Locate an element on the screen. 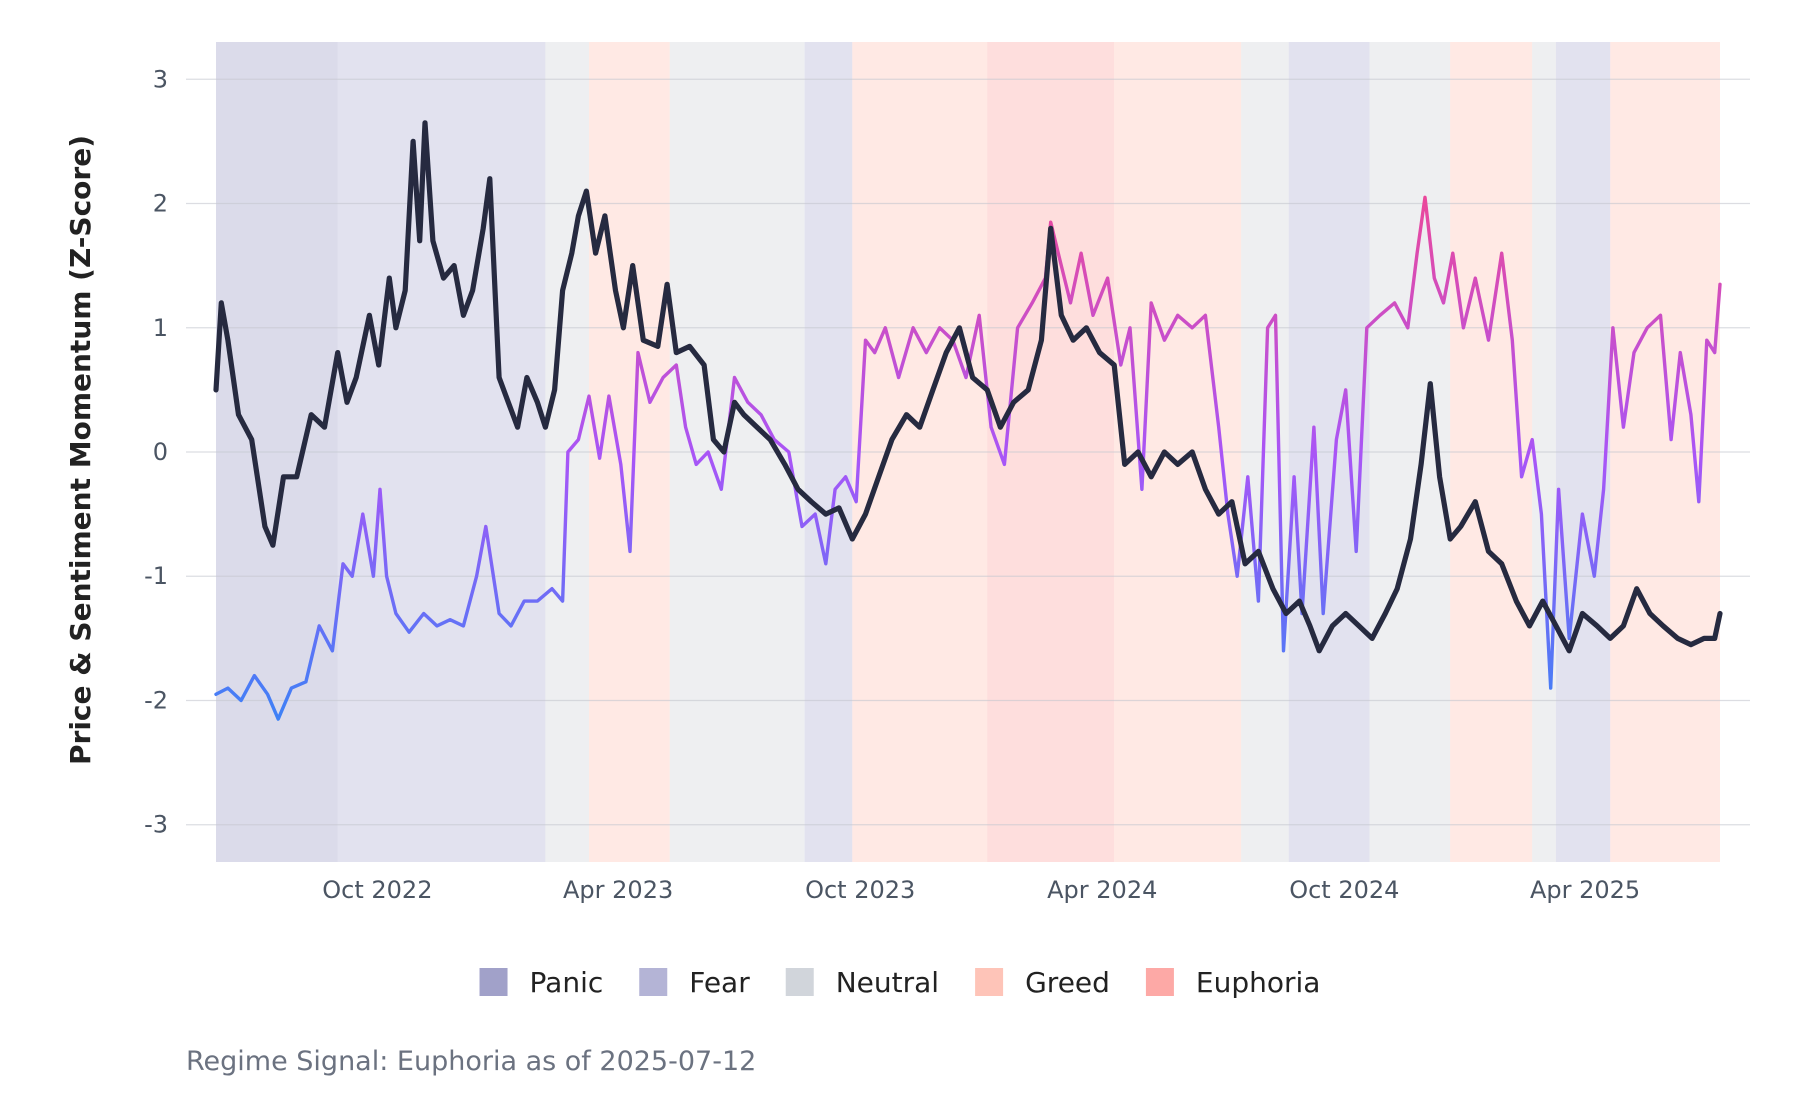 Image resolution: width=1800 pixels, height=1100 pixels. legend-label: Neutral is located at coordinates (887, 982).